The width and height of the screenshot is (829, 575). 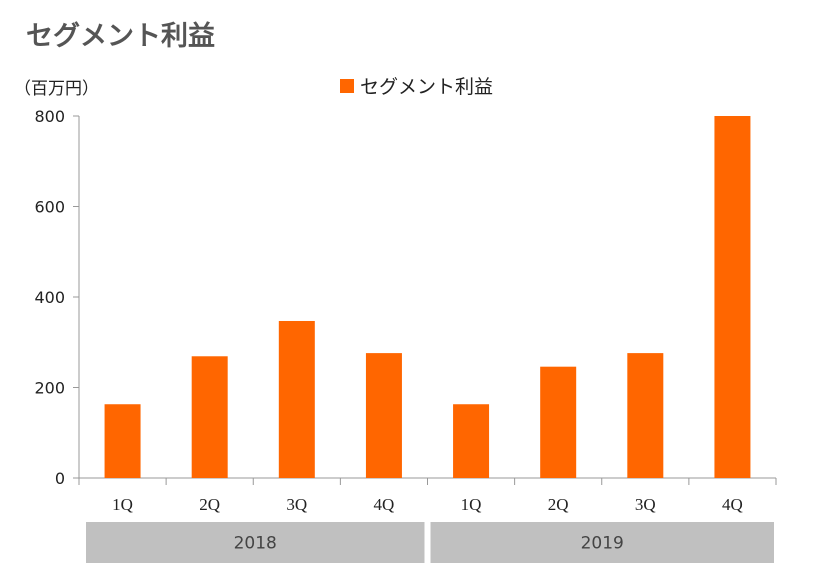 I want to click on y-tick-label: 800, so click(x=49, y=116).